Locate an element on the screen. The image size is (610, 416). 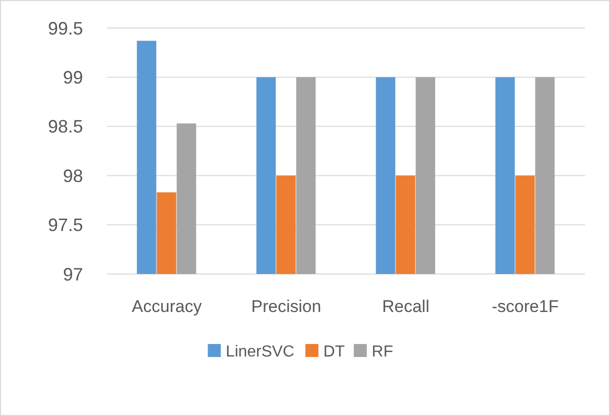
y-tick-label: 99.5 is located at coordinates (65, 28).